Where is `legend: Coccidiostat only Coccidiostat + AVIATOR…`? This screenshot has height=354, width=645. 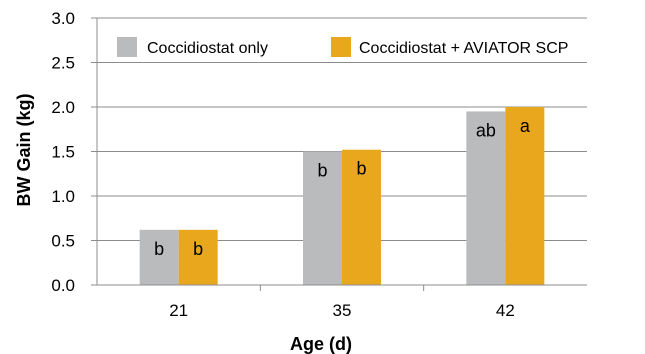
legend: Coccidiostat only Coccidiostat + AVIATOR… is located at coordinates (342, 47).